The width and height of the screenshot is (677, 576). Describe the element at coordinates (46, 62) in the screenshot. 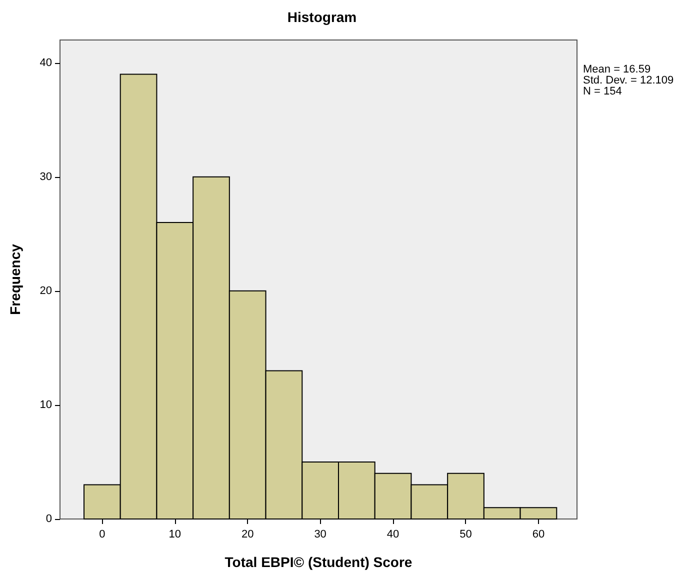

I see `y-tick-label: 40` at that location.